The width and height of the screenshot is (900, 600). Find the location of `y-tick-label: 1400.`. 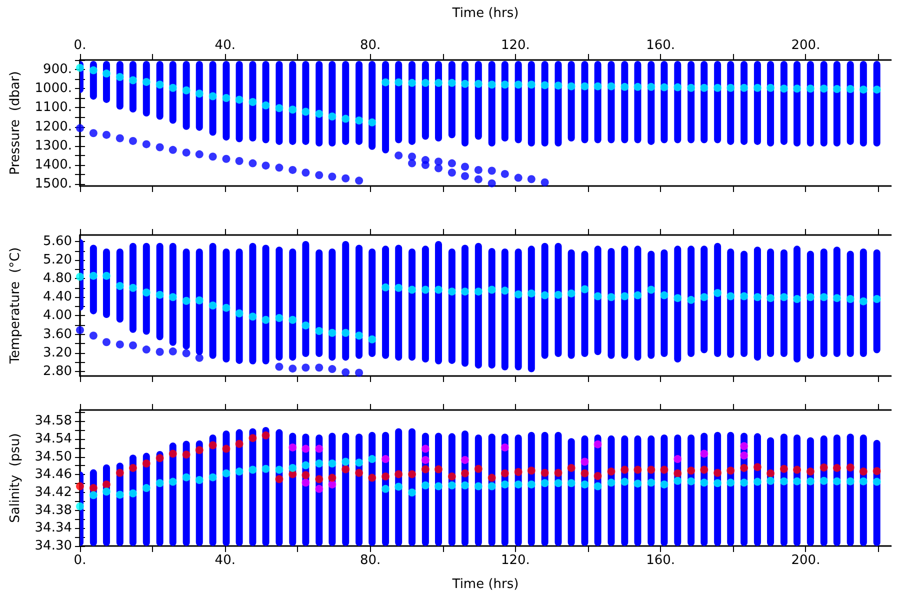

y-tick-label: 1400. is located at coordinates (53, 165).